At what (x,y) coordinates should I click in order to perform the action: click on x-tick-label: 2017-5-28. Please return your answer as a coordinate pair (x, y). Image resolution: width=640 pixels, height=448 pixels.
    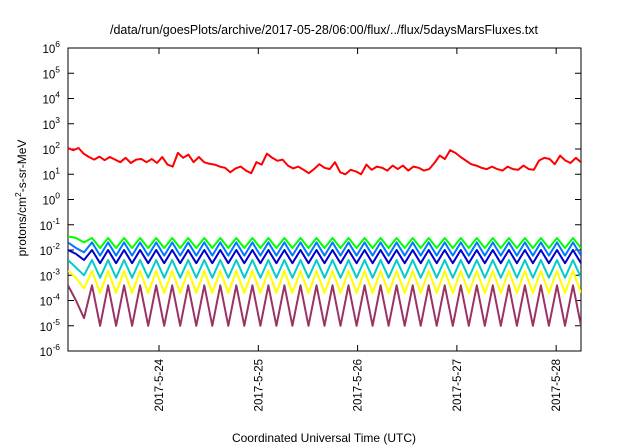
    Looking at the image, I should click on (557, 385).